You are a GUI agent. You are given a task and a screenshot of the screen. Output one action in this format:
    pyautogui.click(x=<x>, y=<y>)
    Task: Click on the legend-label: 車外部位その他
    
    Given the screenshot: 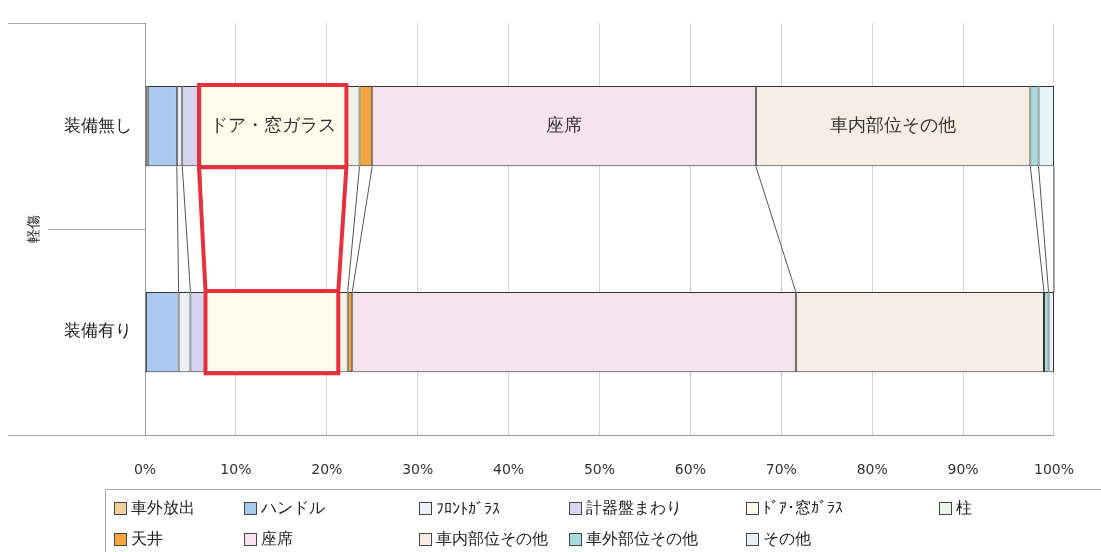 What is the action you would take?
    pyautogui.click(x=642, y=539)
    